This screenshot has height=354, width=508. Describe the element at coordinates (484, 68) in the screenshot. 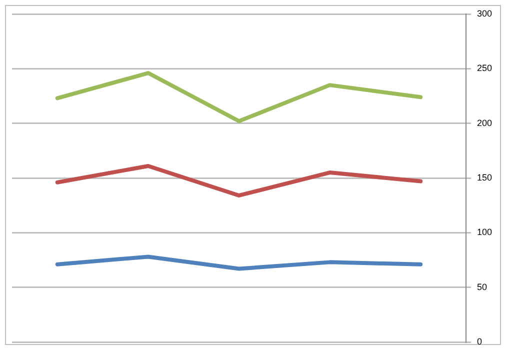

I see `y-tick-label: 250` at that location.